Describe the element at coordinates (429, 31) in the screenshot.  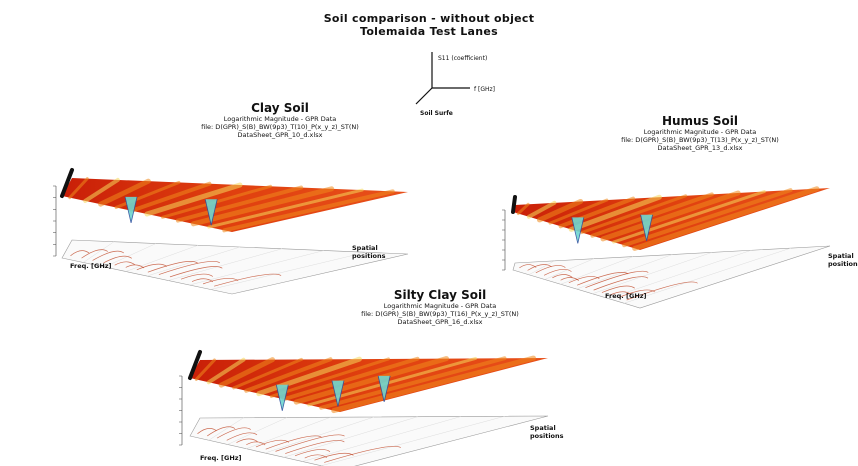
I see `figure-title-line2: Tolemaida Test Lanes` at that location.